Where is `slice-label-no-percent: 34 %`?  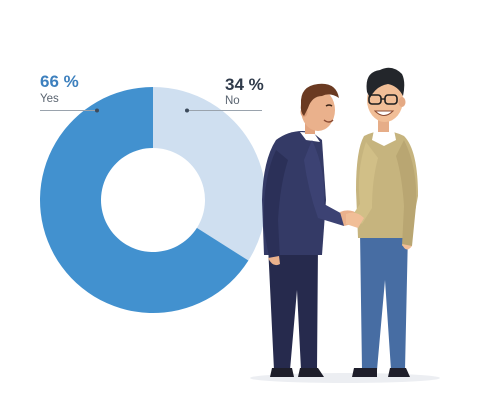
slice-label-no-percent: 34 % is located at coordinates (244, 84).